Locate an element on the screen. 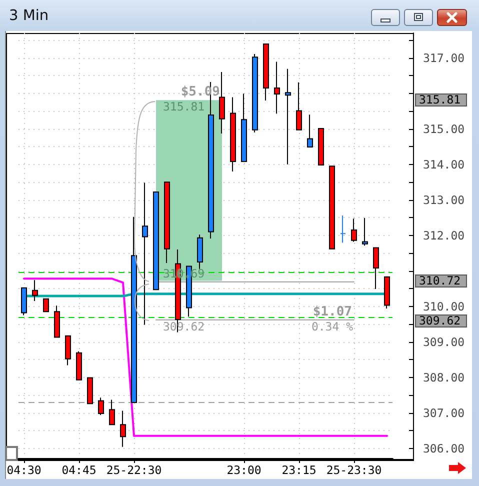  x-tick-label: 04:30 is located at coordinates (24, 470).